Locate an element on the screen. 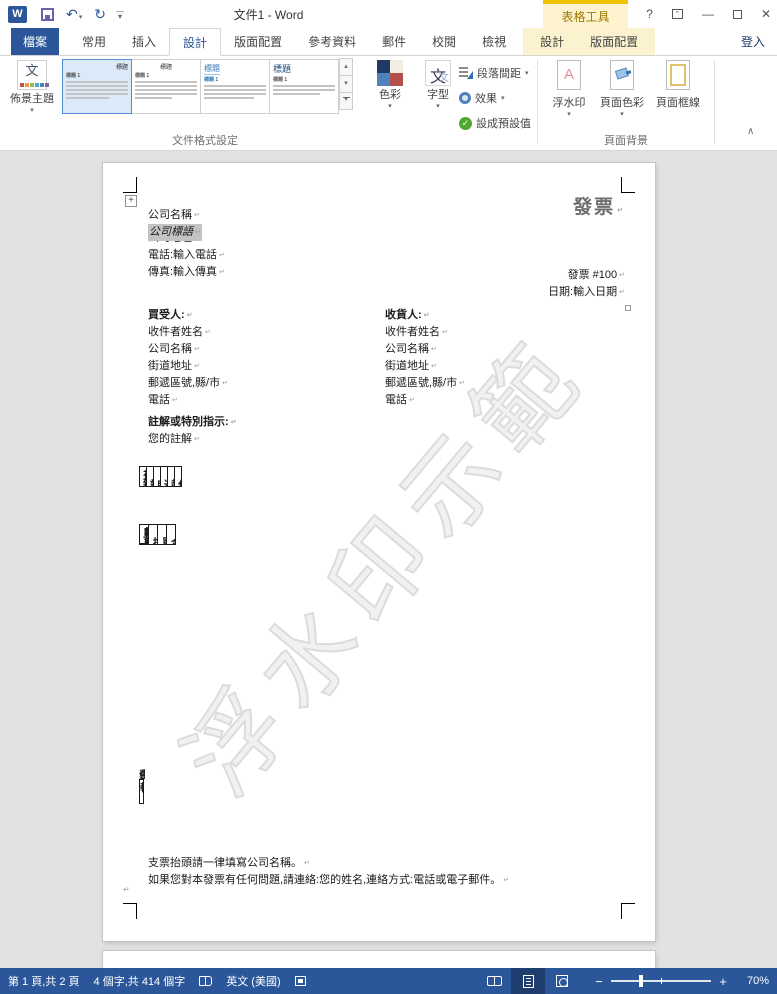 The image size is (777, 994). page-borders-button: 頁面框線 is located at coordinates (678, 85).